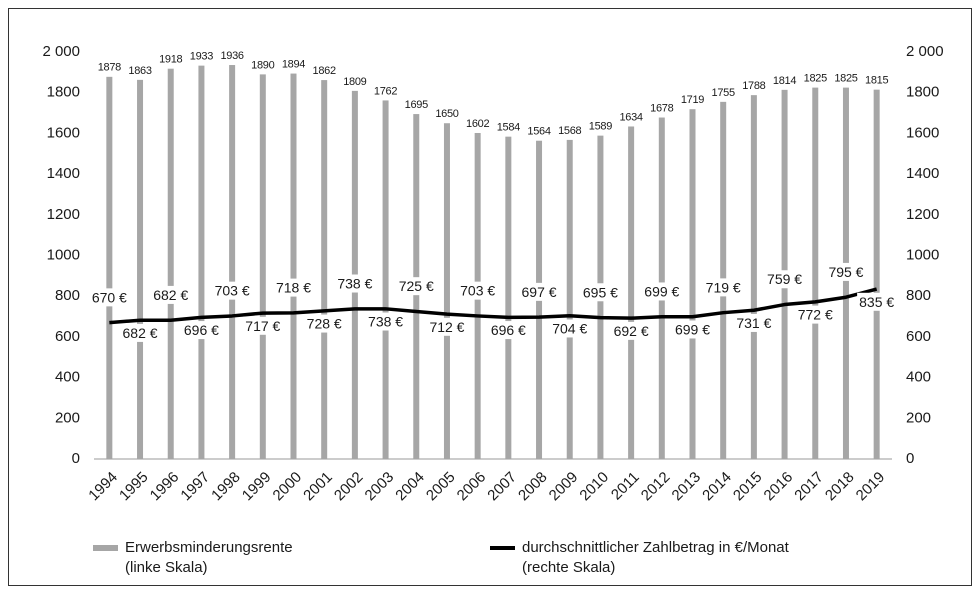  I want to click on line-value-label: 738 €, so click(354, 284).